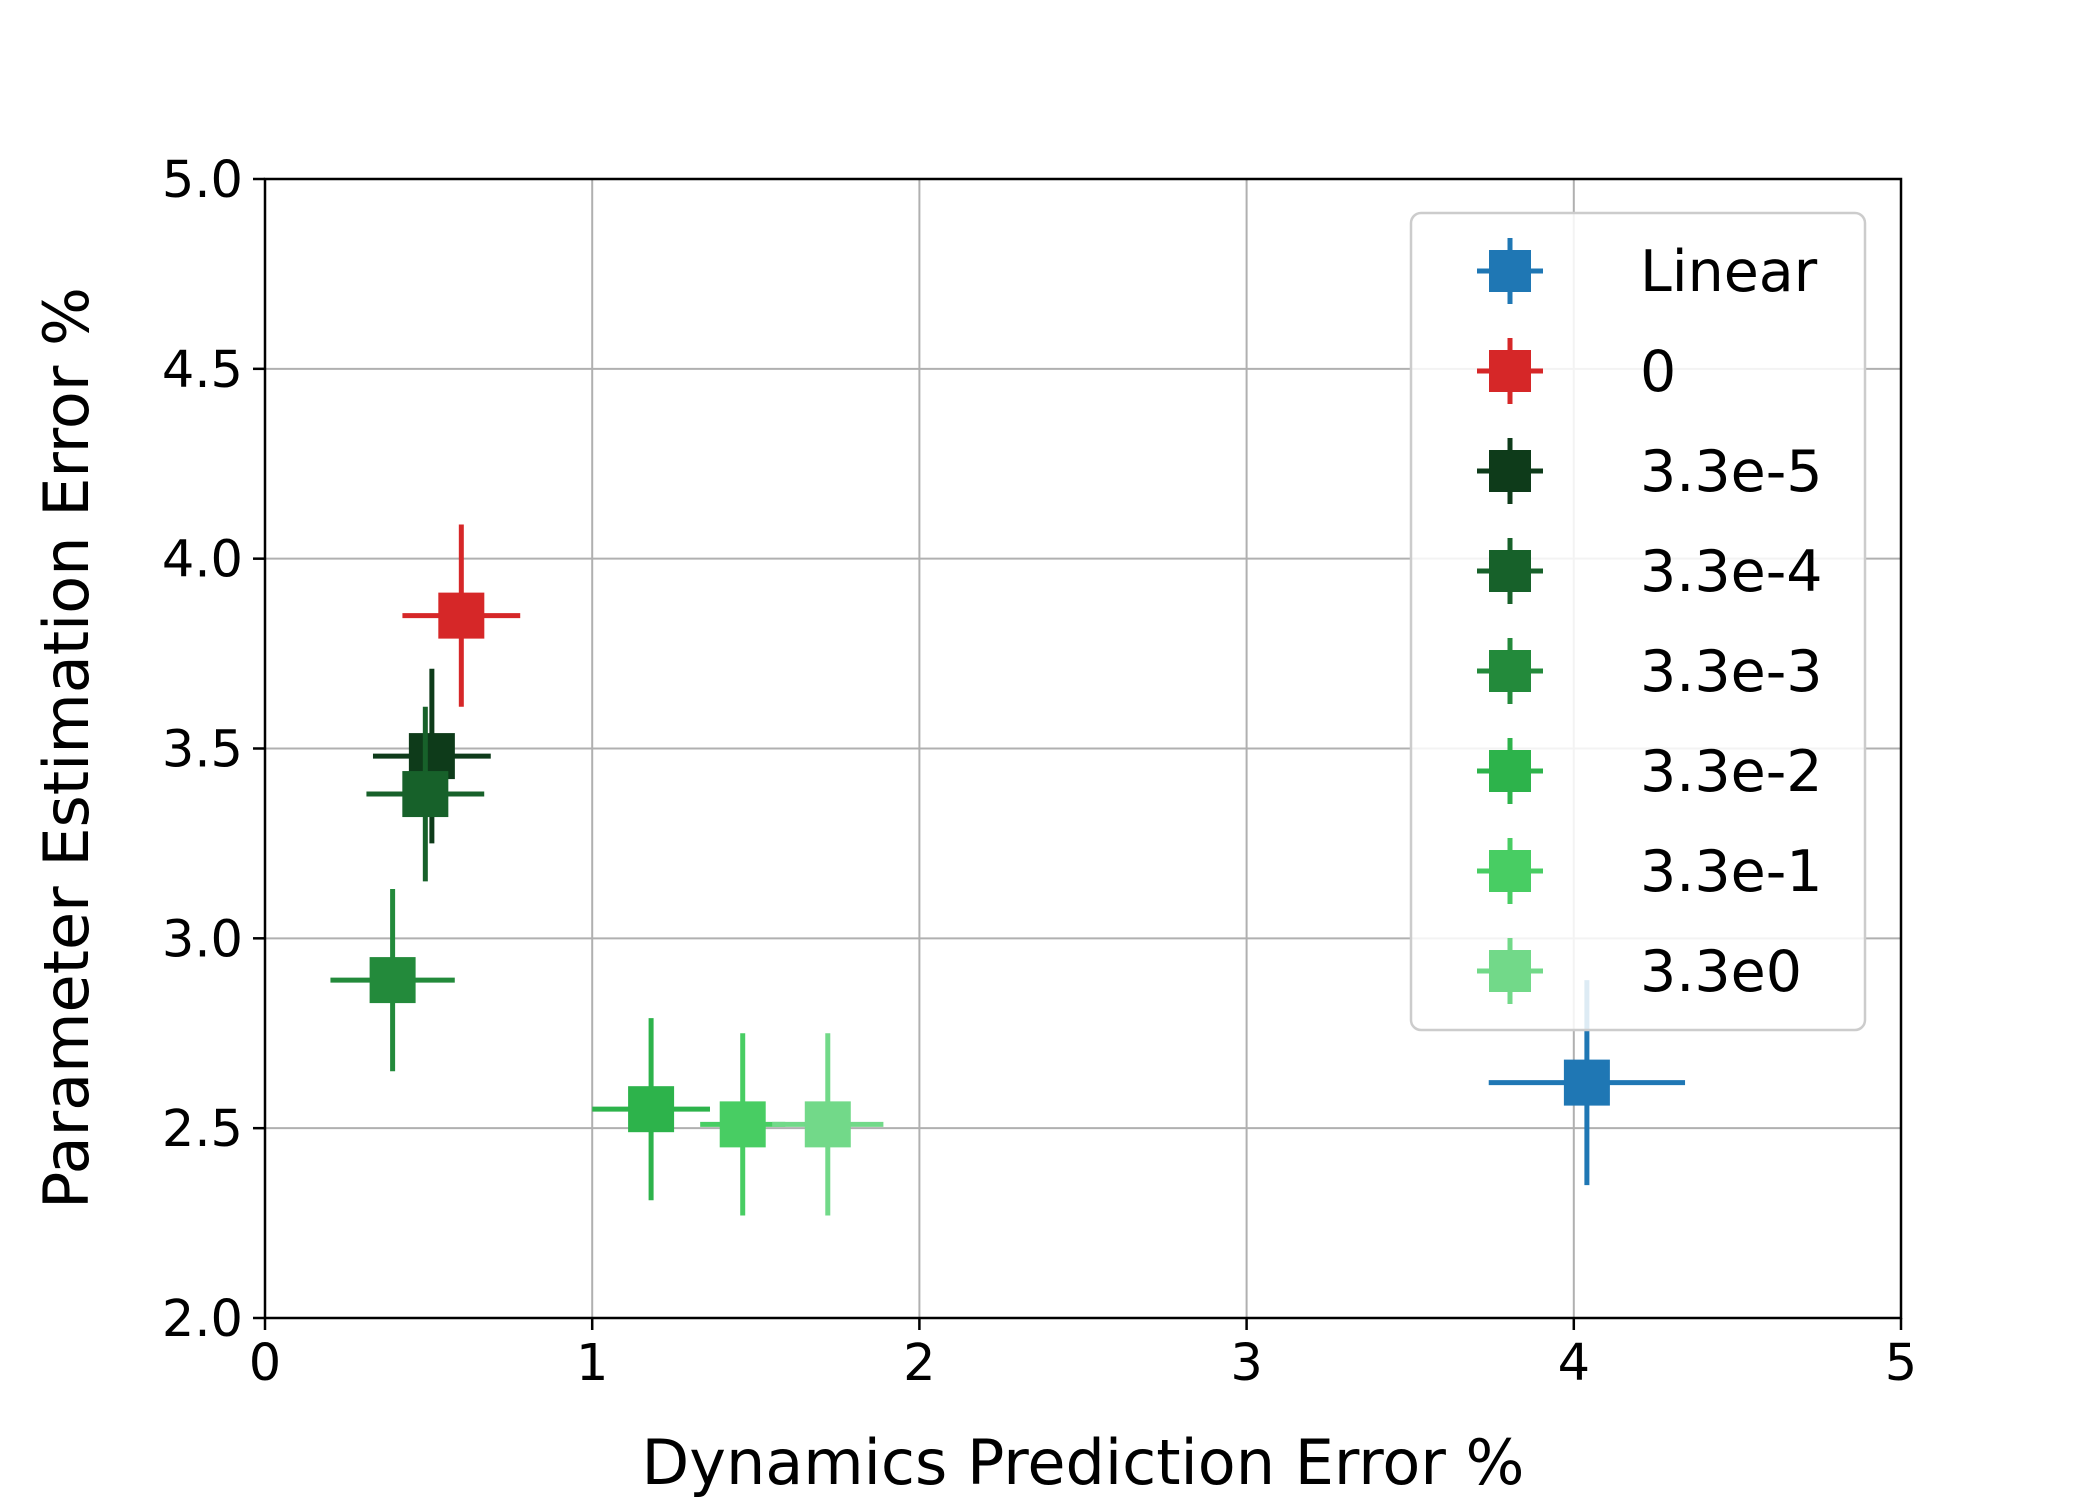 This screenshot has height=1500, width=2100. I want to click on legend-entry: 3.3e-3, so click(1650, 671).